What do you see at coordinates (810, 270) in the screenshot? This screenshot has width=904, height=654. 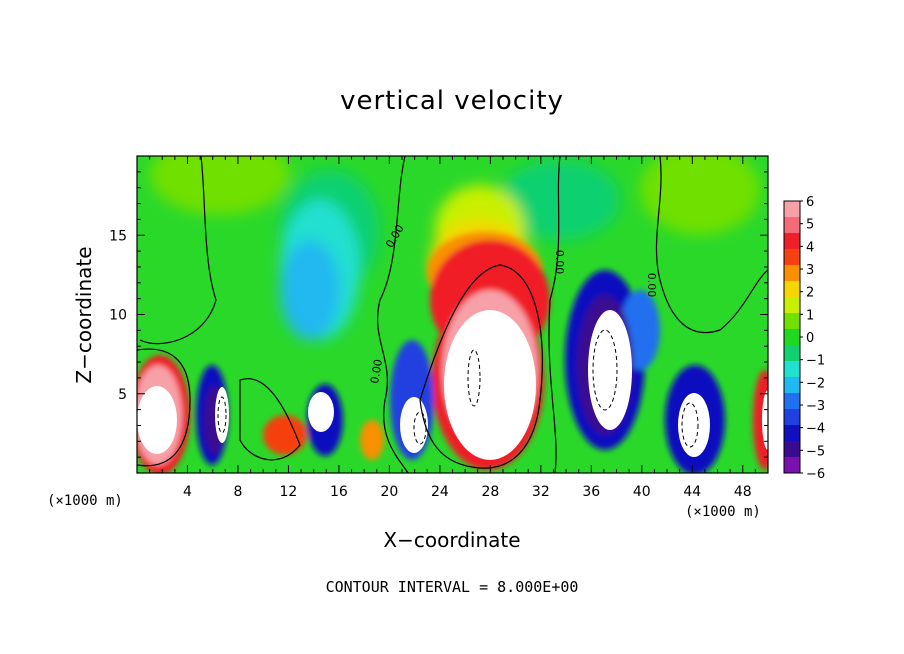 I see `colorbar-label: 3` at bounding box center [810, 270].